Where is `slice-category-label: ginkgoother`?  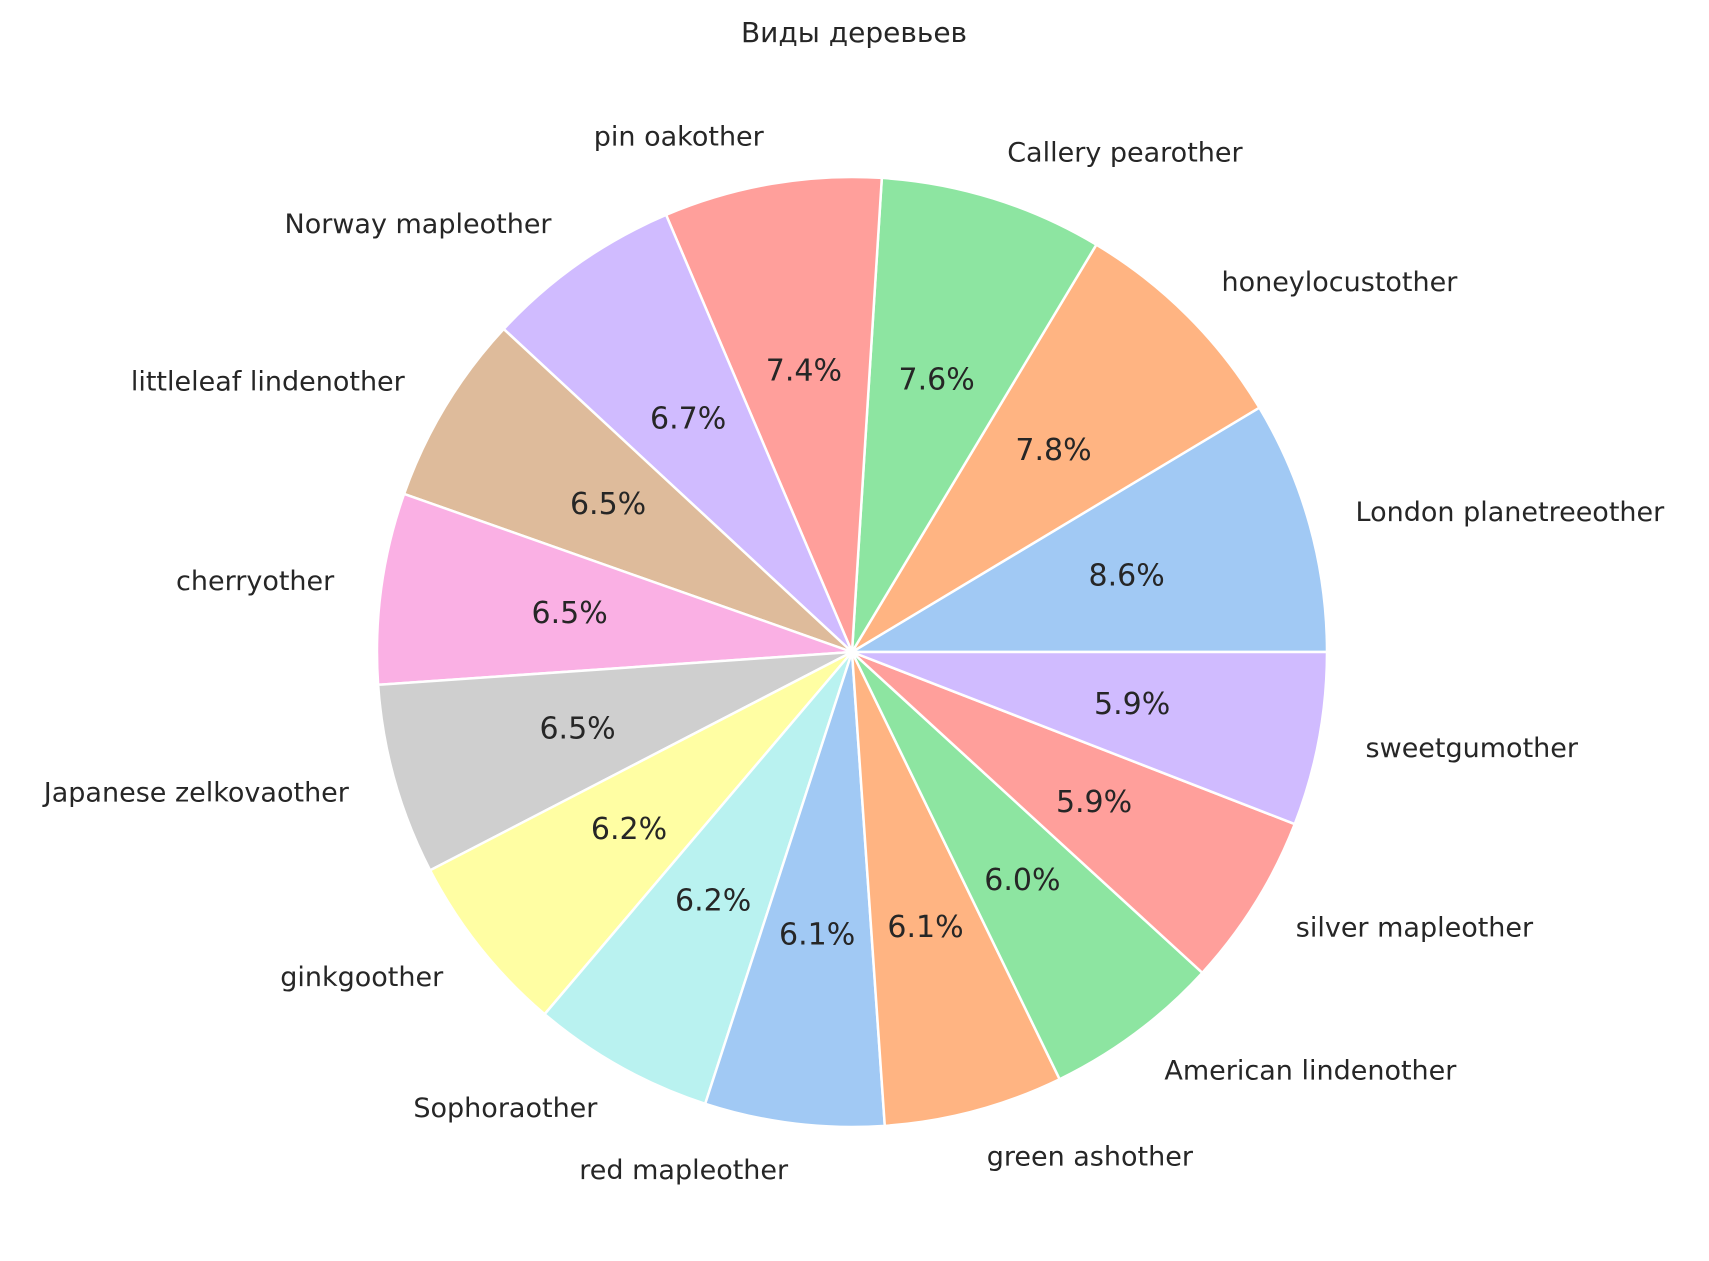
slice-category-label: ginkgoother is located at coordinates (362, 977).